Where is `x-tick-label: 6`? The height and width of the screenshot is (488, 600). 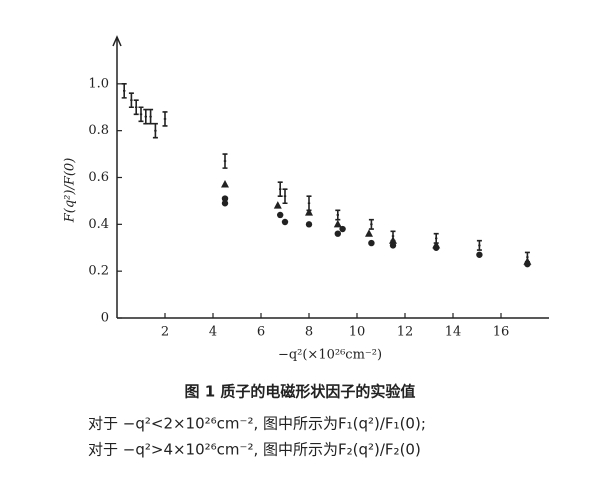 x-tick-label: 6 is located at coordinates (261, 332).